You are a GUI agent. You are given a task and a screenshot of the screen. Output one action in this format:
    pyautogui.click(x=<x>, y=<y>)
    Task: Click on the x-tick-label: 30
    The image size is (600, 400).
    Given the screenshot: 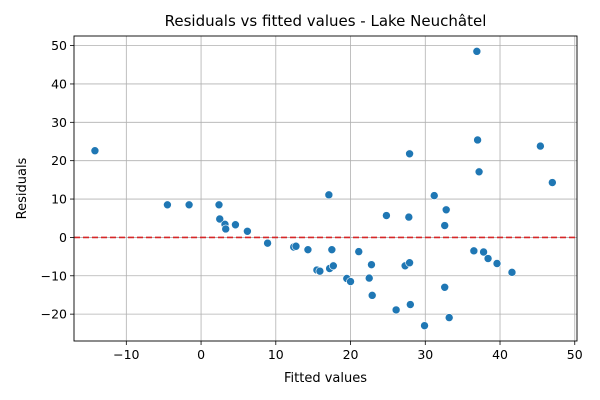 What is the action you would take?
    pyautogui.click(x=425, y=354)
    